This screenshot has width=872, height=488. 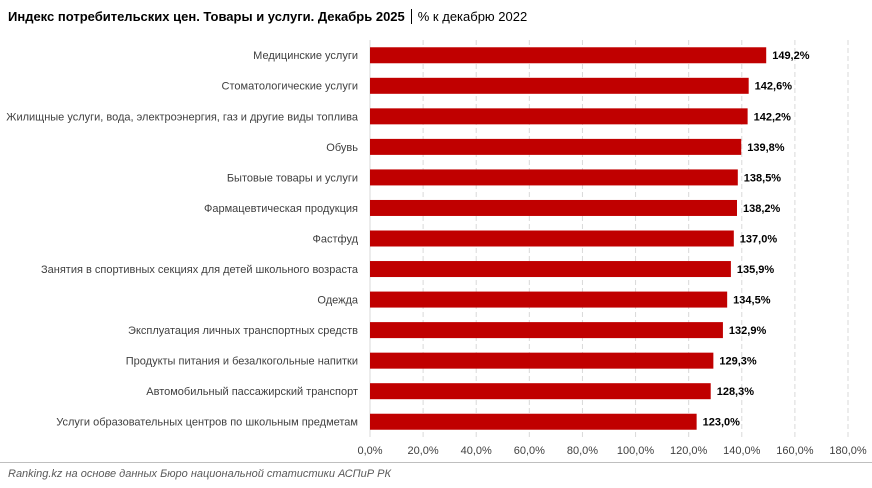 What do you see at coordinates (369, 451) in the screenshot?
I see `x-tick-label: 0,0%` at bounding box center [369, 451].